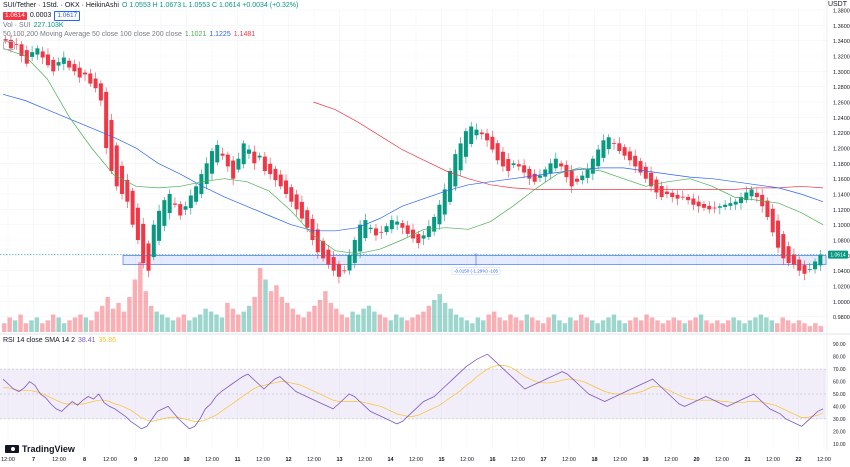 The width and height of the screenshot is (850, 467). Describe the element at coordinates (841, 73) in the screenshot. I see `price-tick-label: 1.3000` at that location.